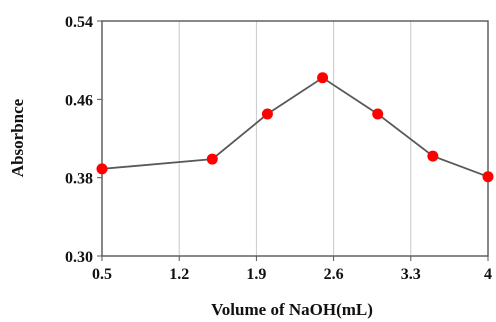 This screenshot has width=496, height=322. I want to click on y-tick-label: 0.30, so click(79, 257).